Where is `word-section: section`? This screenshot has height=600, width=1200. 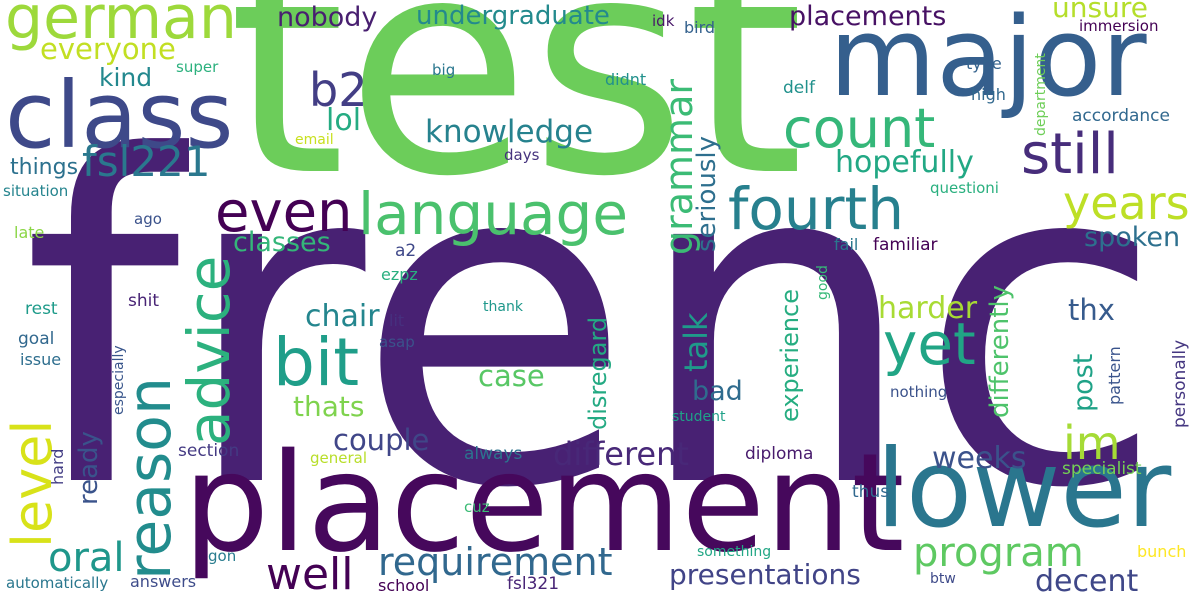
word-section: section is located at coordinates (209, 451).